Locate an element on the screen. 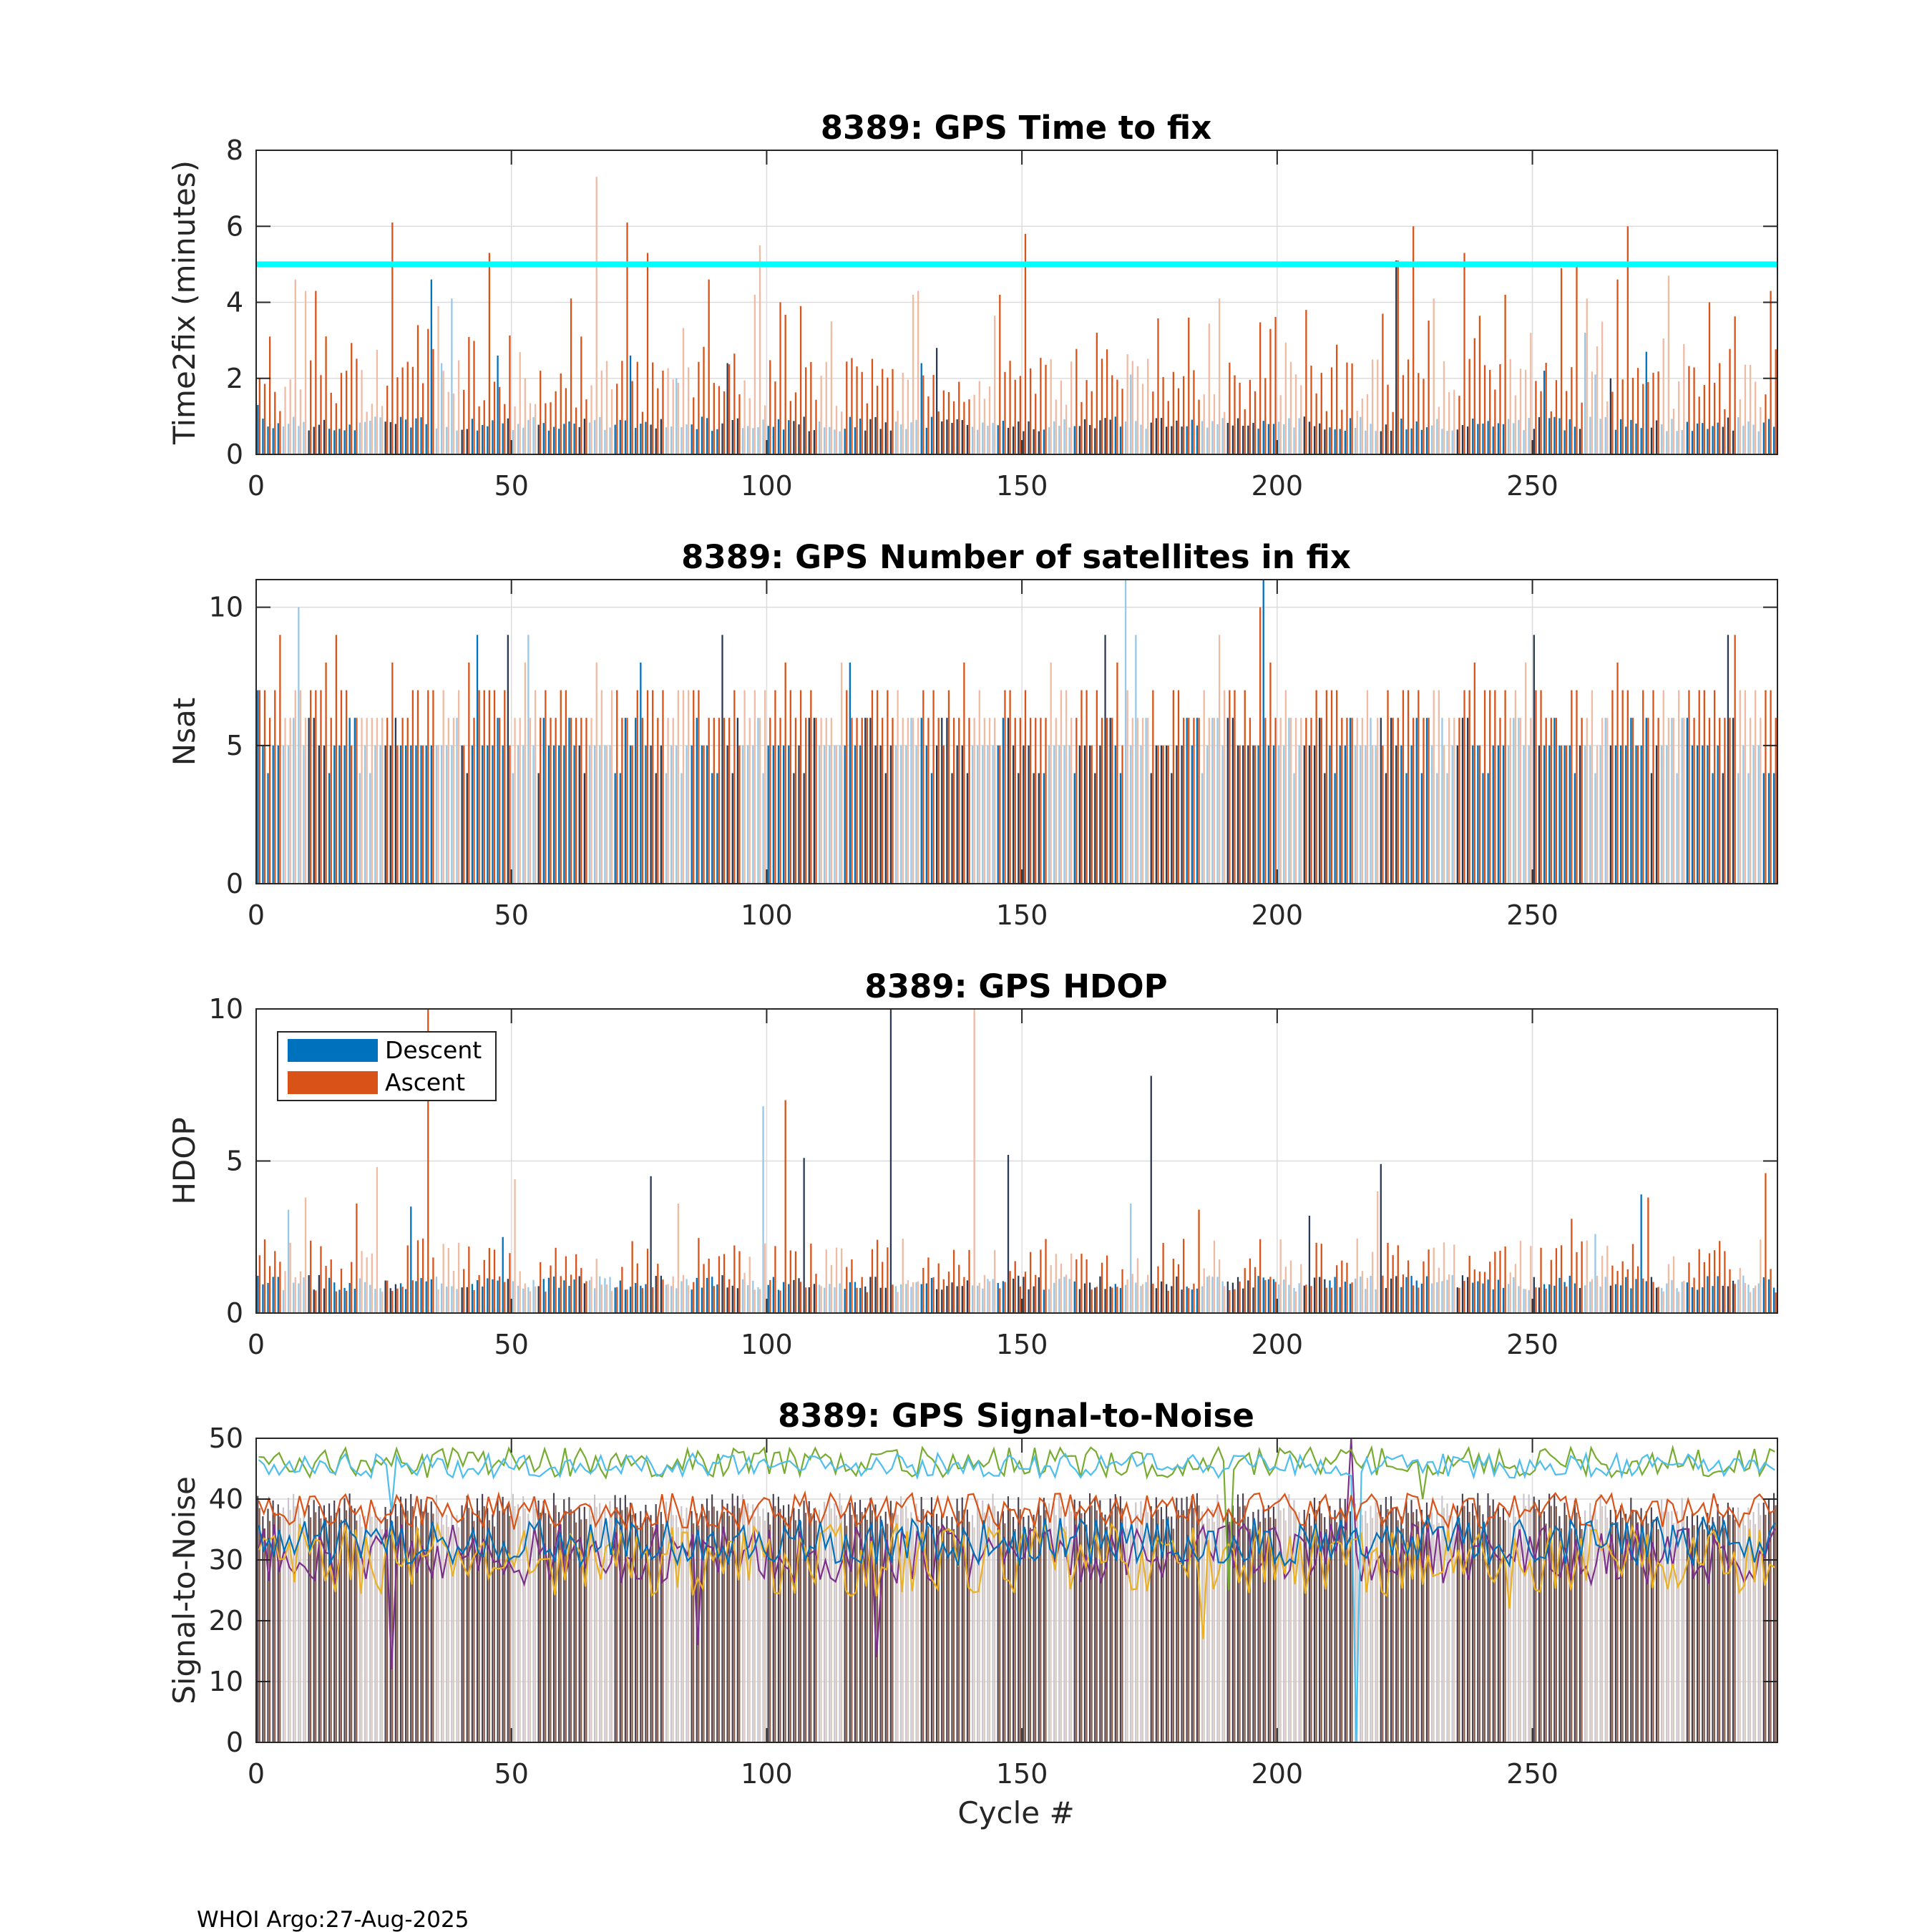  x-tick-label: 250 is located at coordinates (1532, 486).